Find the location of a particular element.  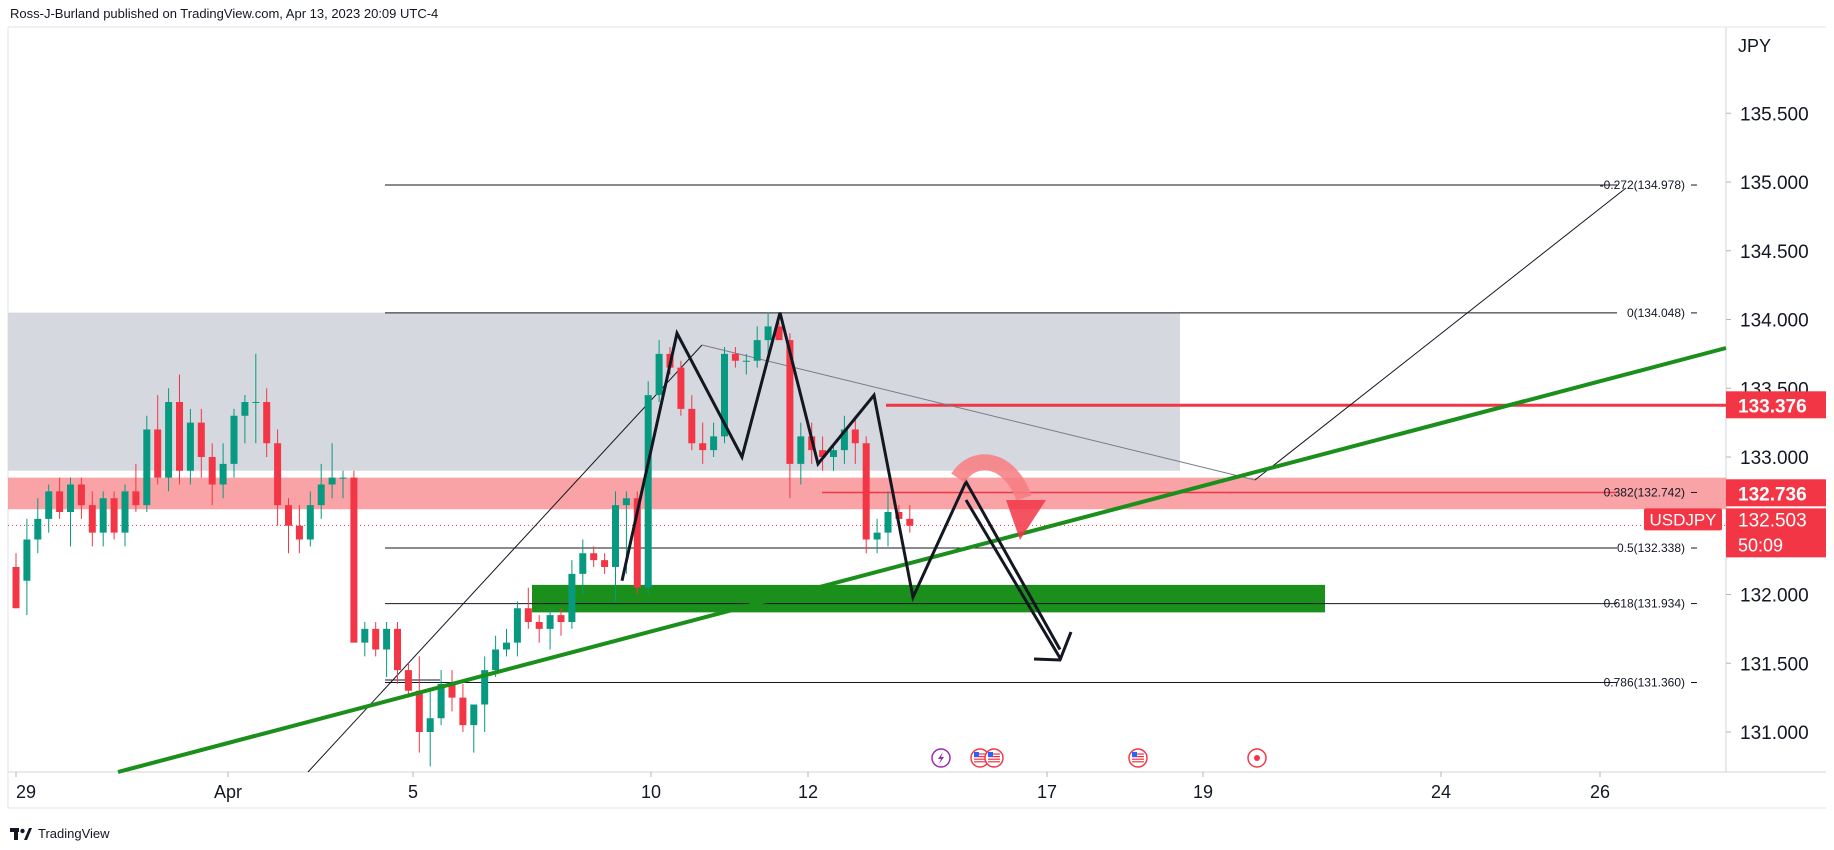

dot-event-icon is located at coordinates (1257, 758).